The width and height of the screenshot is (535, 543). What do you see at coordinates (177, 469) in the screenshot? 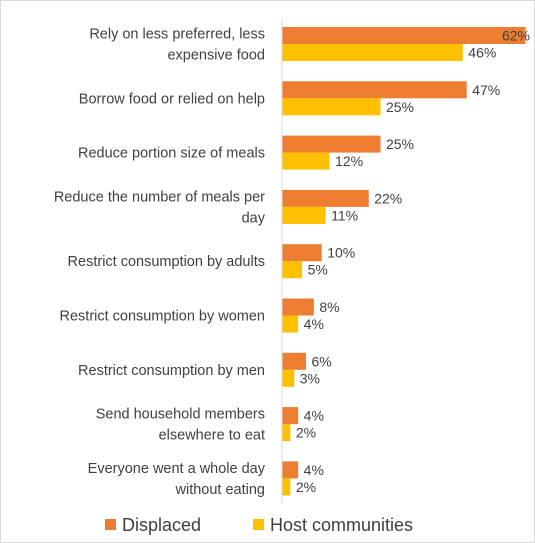
I see `category-label-line: Everyone went a whole day` at bounding box center [177, 469].